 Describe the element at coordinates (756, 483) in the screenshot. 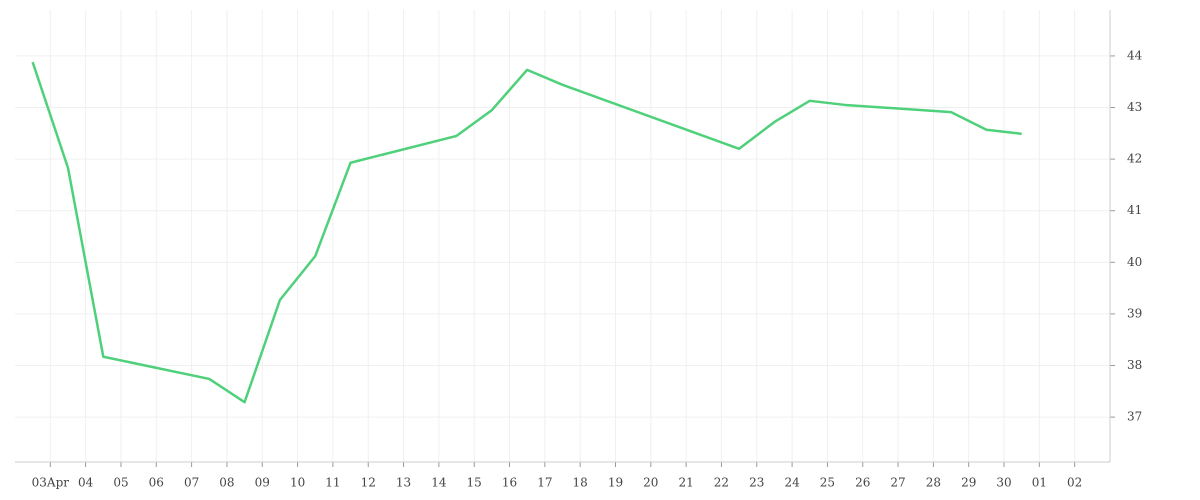

I see `x-tick-label: 23` at that location.